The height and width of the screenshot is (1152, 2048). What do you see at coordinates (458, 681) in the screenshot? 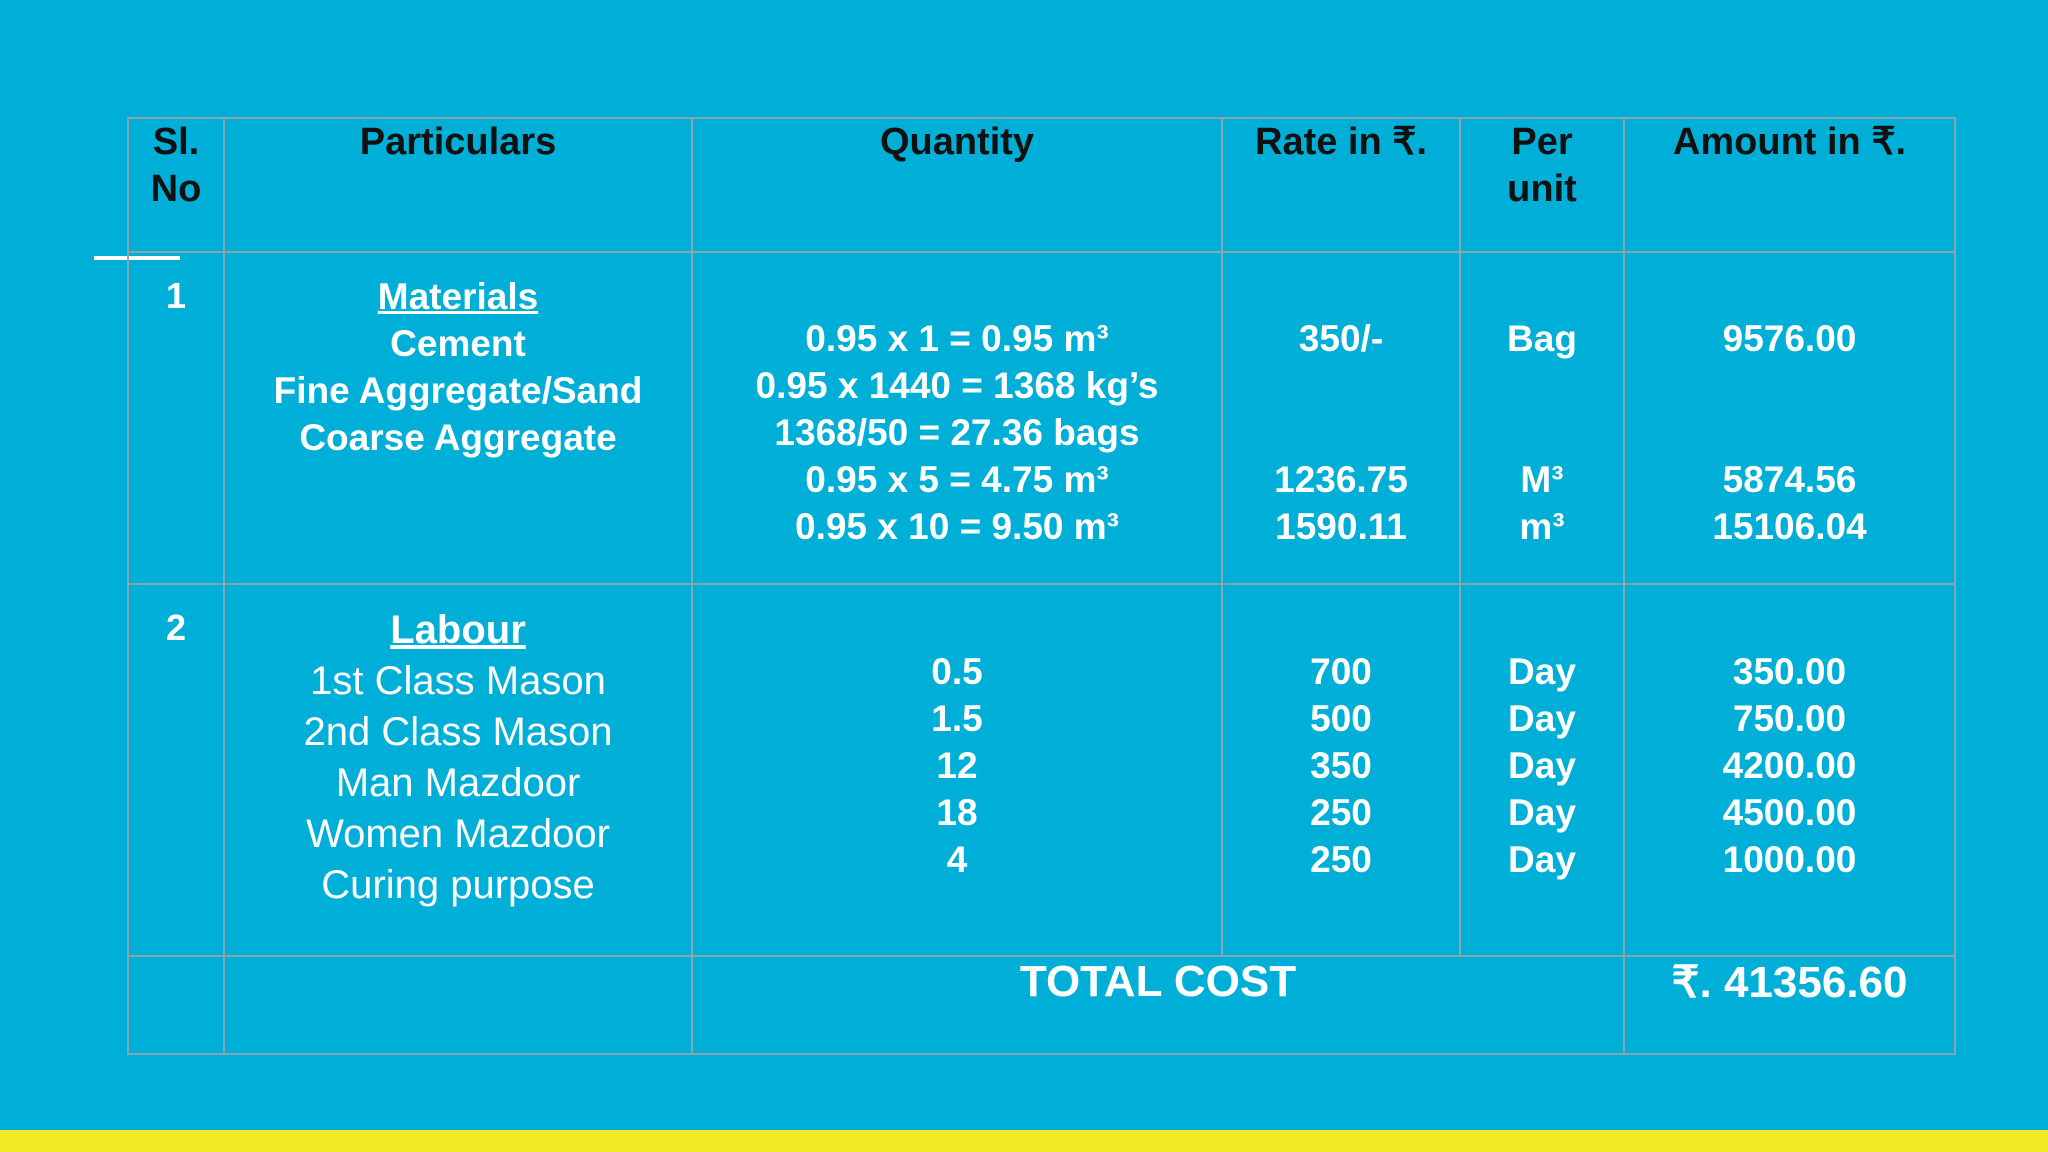
I see `labour-item: 1st Class Mason` at bounding box center [458, 681].